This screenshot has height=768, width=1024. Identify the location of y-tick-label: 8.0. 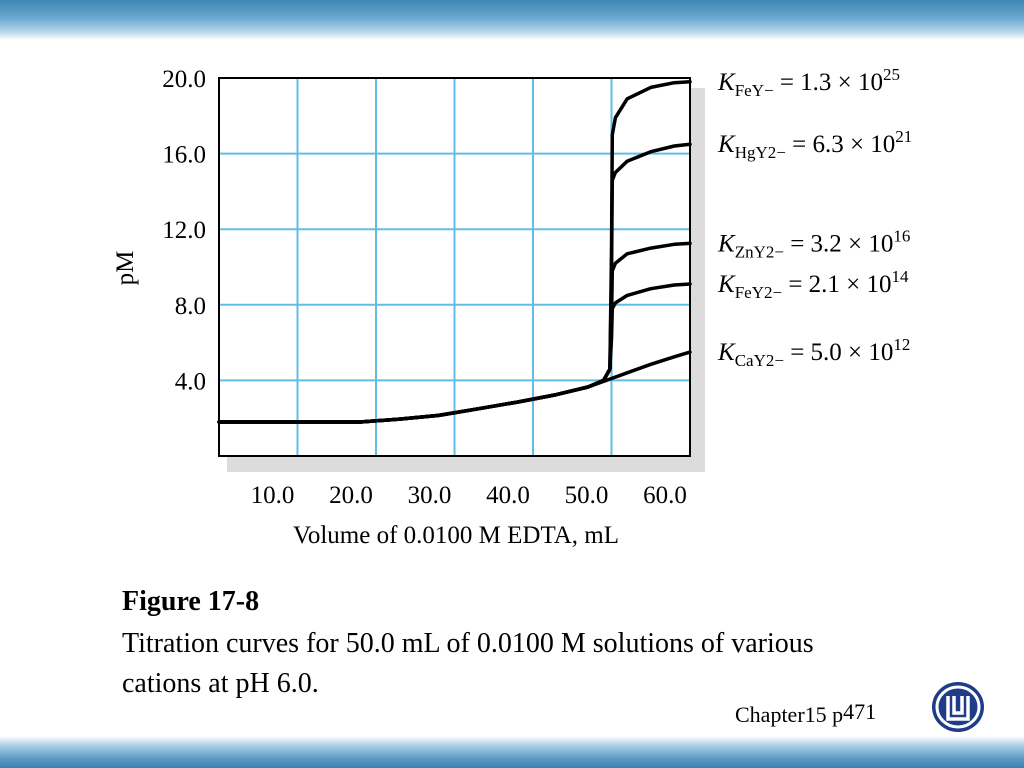
(190, 306).